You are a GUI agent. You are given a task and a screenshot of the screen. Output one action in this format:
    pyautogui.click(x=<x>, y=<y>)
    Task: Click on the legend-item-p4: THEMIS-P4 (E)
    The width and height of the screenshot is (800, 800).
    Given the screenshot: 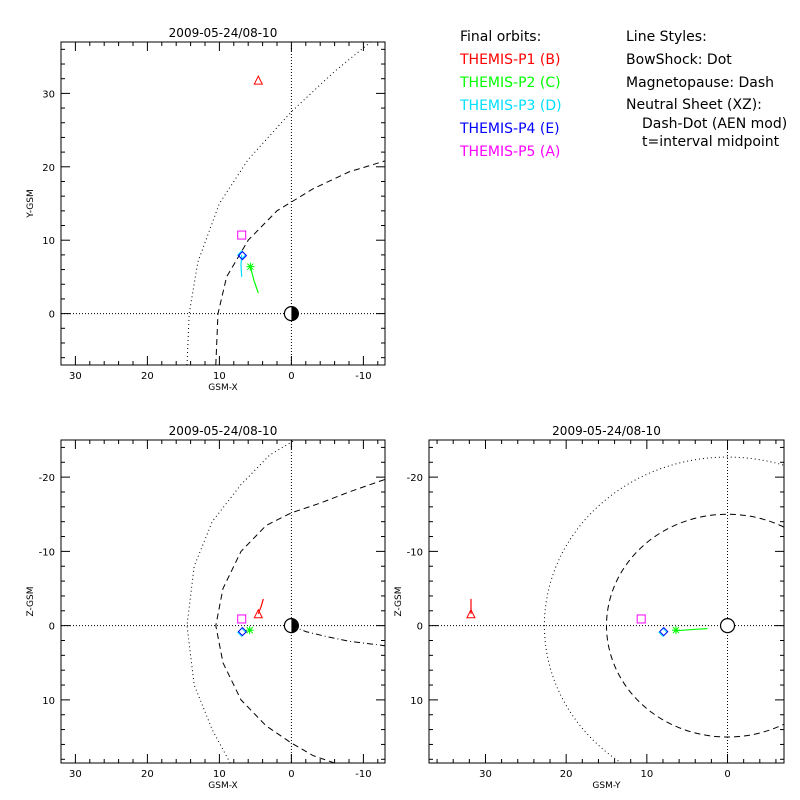 What is the action you would take?
    pyautogui.click(x=510, y=129)
    